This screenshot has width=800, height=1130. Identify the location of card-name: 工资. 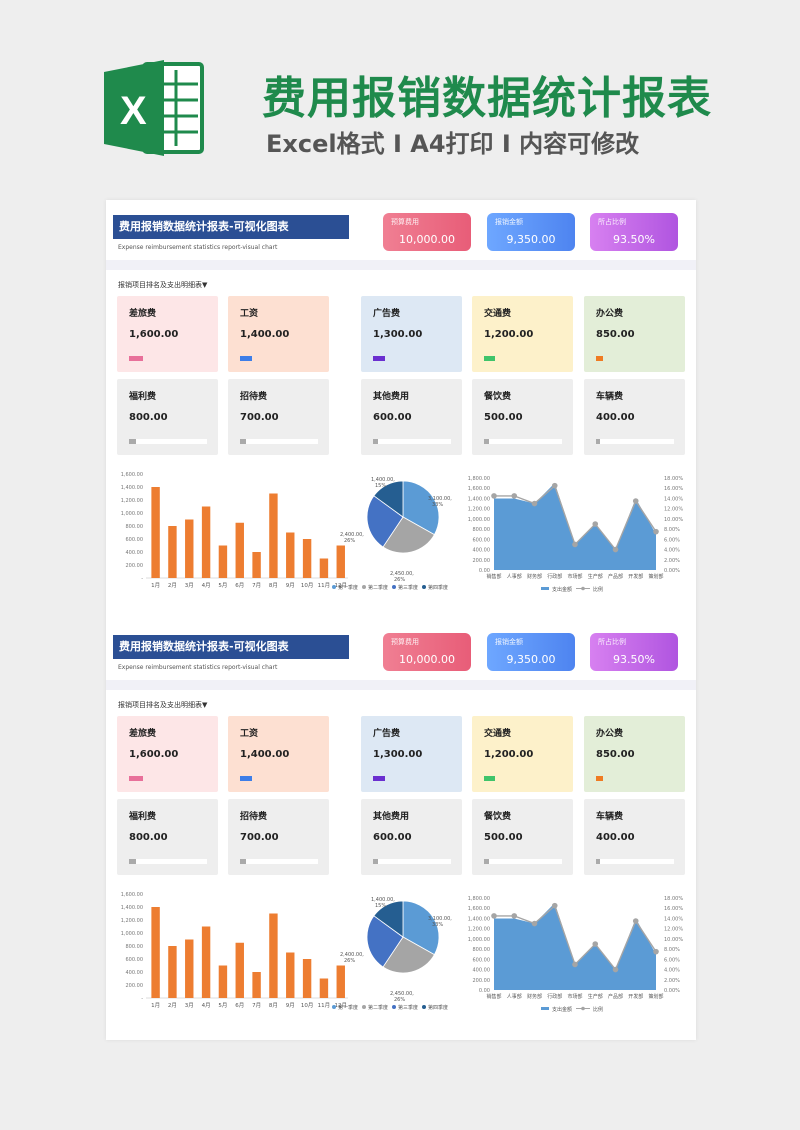
(249, 734).